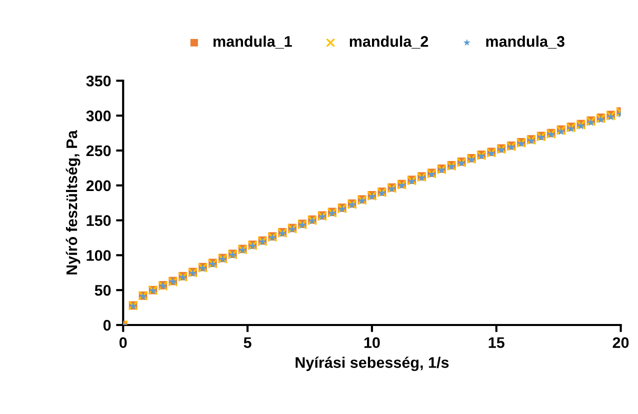 The image size is (638, 414). What do you see at coordinates (102, 290) in the screenshot?
I see `y-tick-label: 50` at bounding box center [102, 290].